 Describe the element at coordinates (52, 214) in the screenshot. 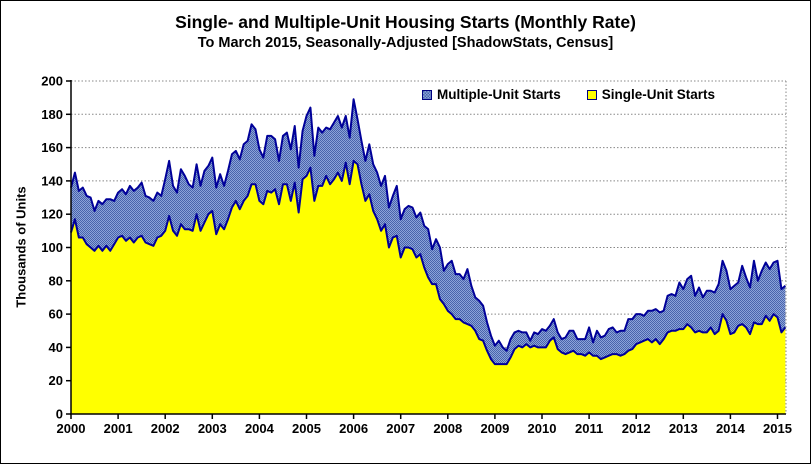

I see `svg-text: 120` at that location.